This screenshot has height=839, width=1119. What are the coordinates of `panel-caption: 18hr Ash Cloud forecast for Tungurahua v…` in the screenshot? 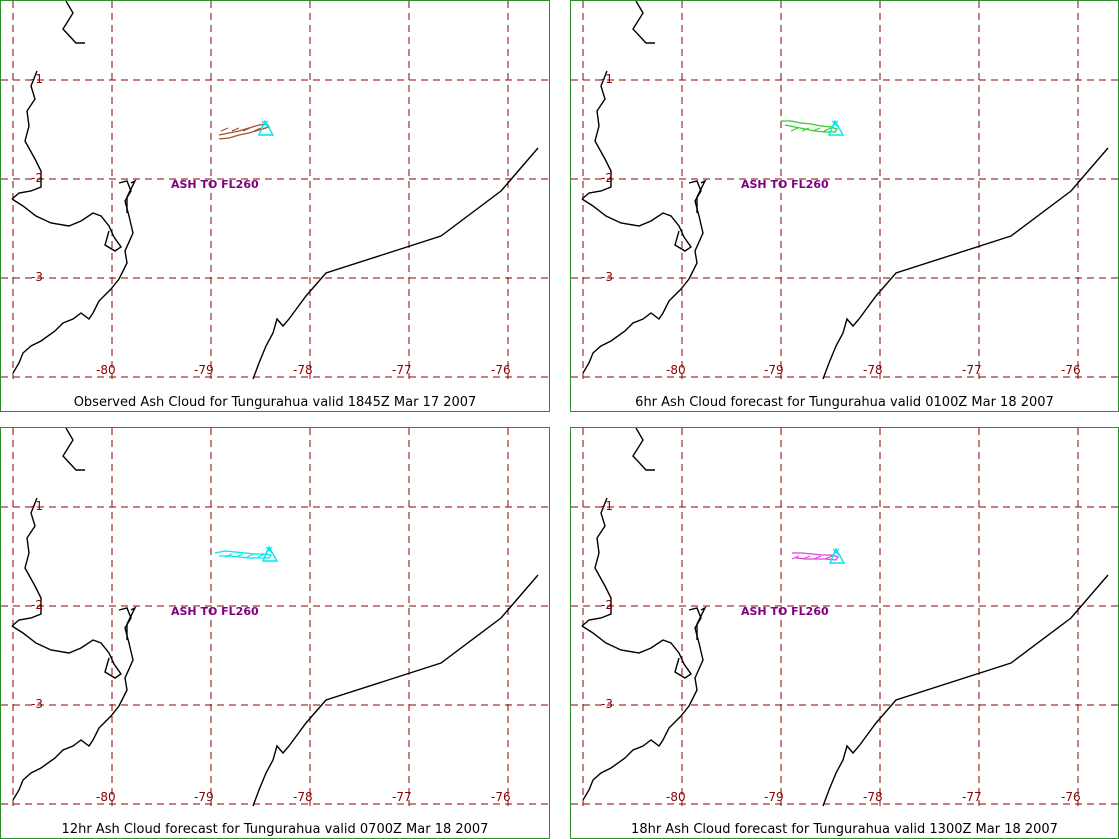 It's located at (844, 829).